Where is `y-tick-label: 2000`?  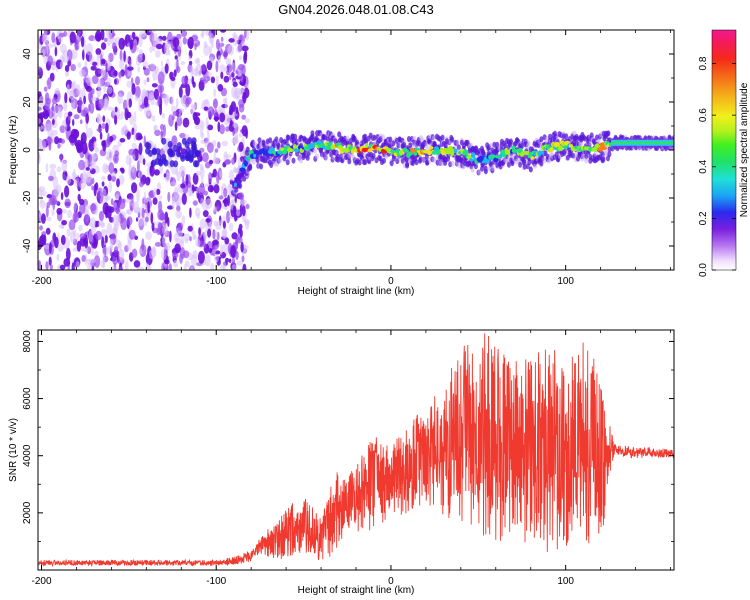
y-tick-label: 2000 is located at coordinates (27, 512).